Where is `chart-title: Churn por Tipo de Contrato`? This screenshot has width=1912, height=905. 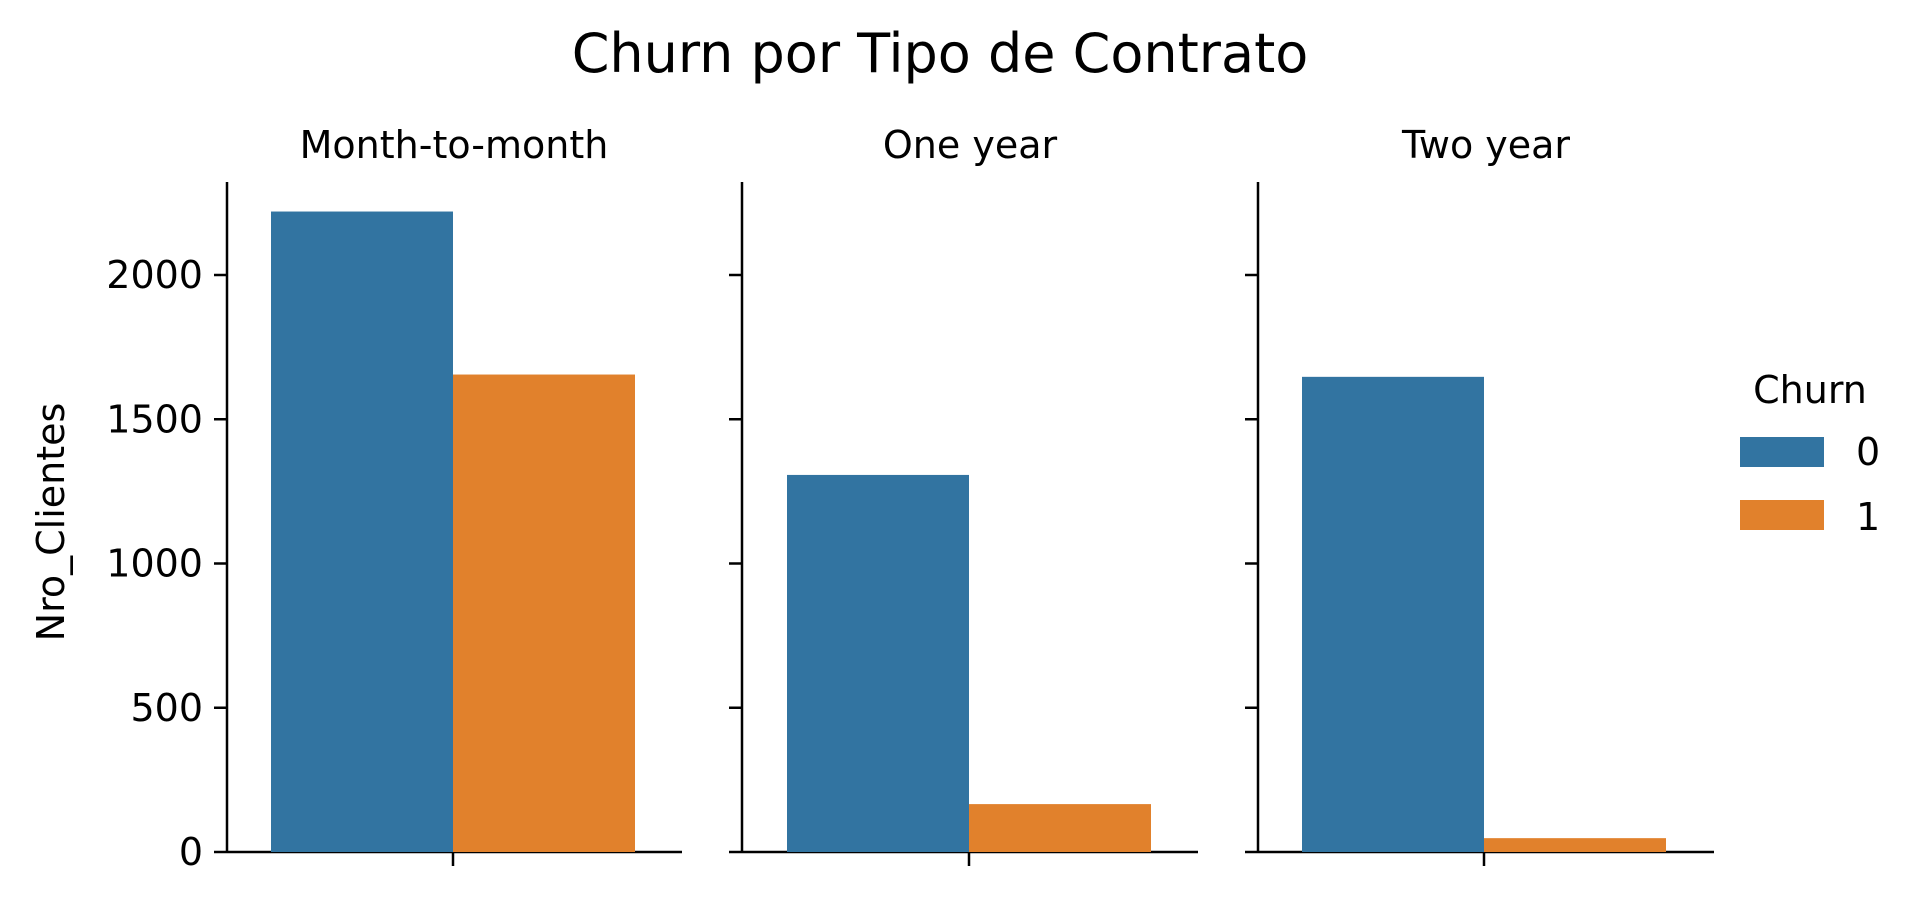 chart-title: Churn por Tipo de Contrato is located at coordinates (940, 53).